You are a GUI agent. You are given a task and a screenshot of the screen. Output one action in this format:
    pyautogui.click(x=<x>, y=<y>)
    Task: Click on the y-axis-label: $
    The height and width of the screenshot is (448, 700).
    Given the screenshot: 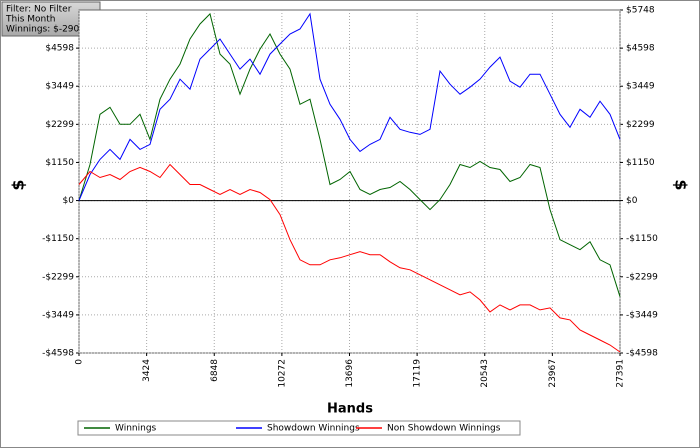 What is the action you would take?
    pyautogui.click(x=18, y=184)
    